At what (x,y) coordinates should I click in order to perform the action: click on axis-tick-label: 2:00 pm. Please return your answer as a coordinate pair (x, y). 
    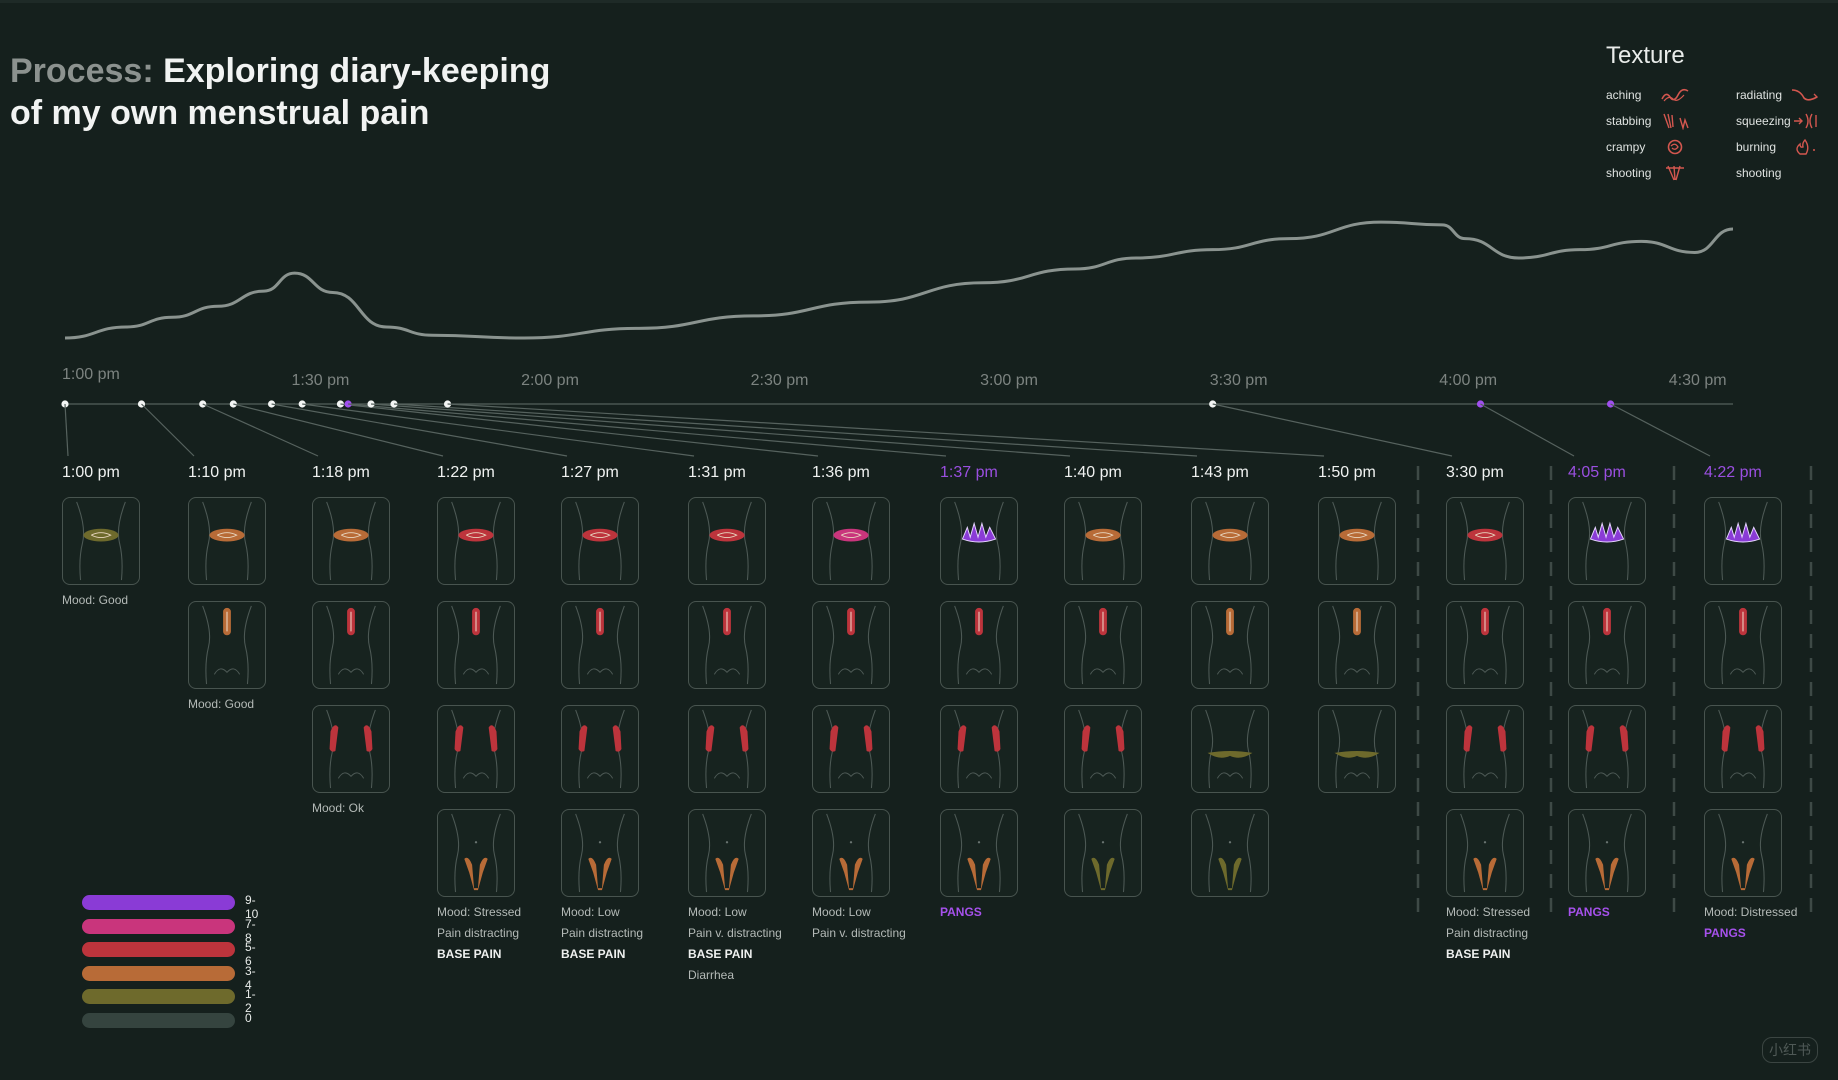
    Looking at the image, I should click on (550, 380).